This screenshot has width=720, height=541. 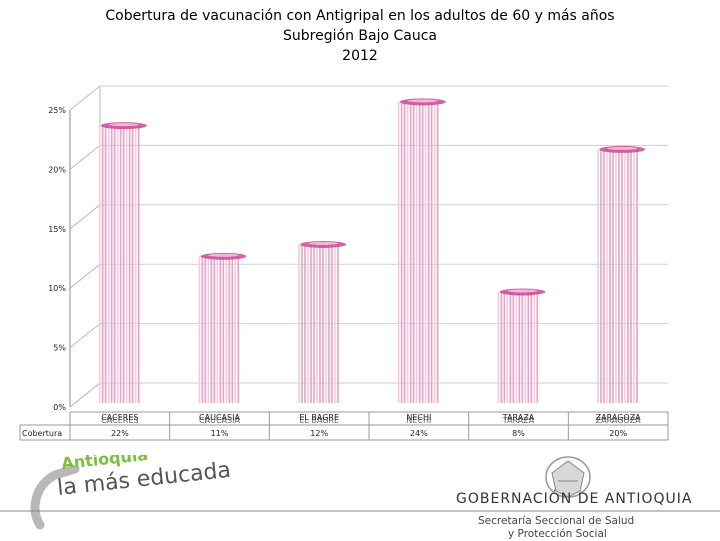 I want to click on category-label-shadow: CAUCASIA, so click(x=219, y=420).